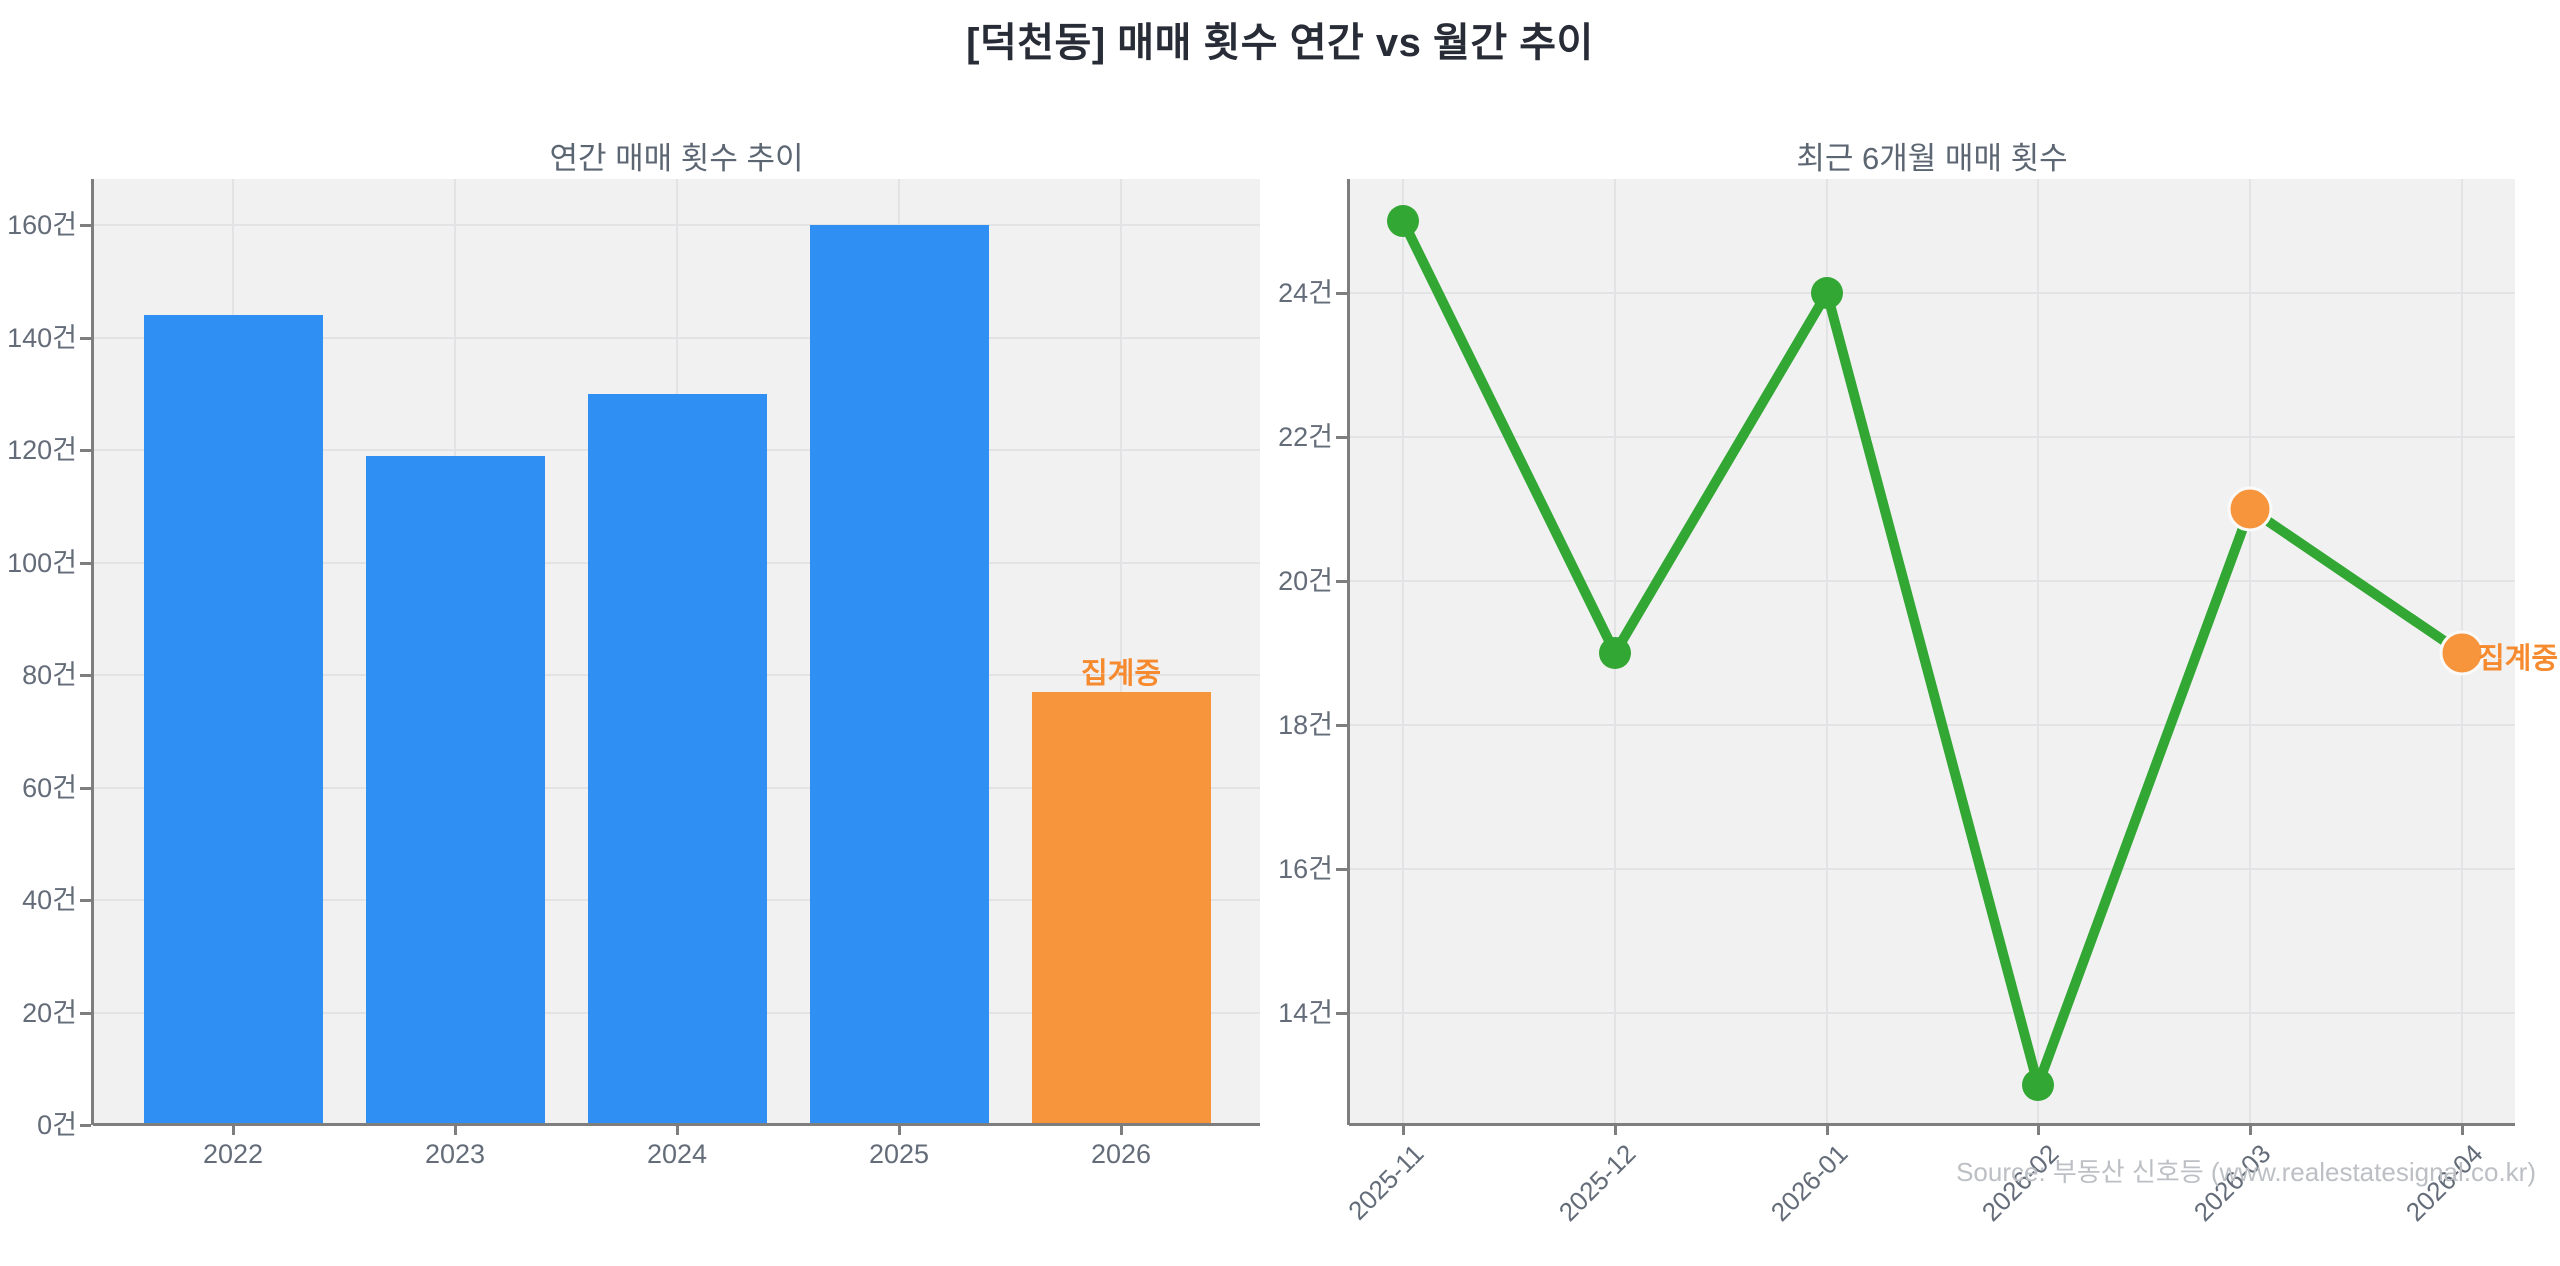  I want to click on y-tick-label: 18건, so click(1305, 725).